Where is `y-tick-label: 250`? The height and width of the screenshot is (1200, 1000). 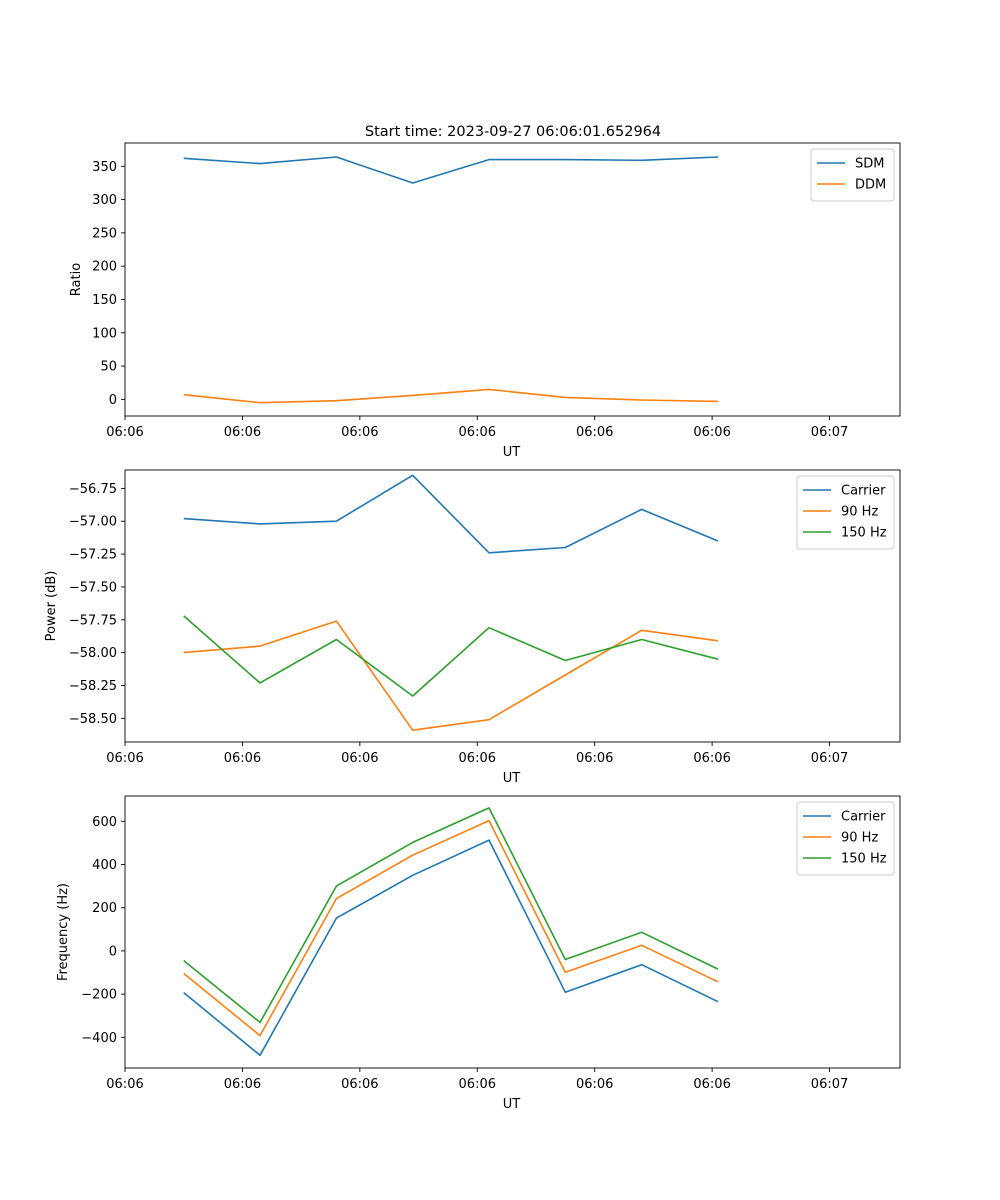 y-tick-label: 250 is located at coordinates (104, 233).